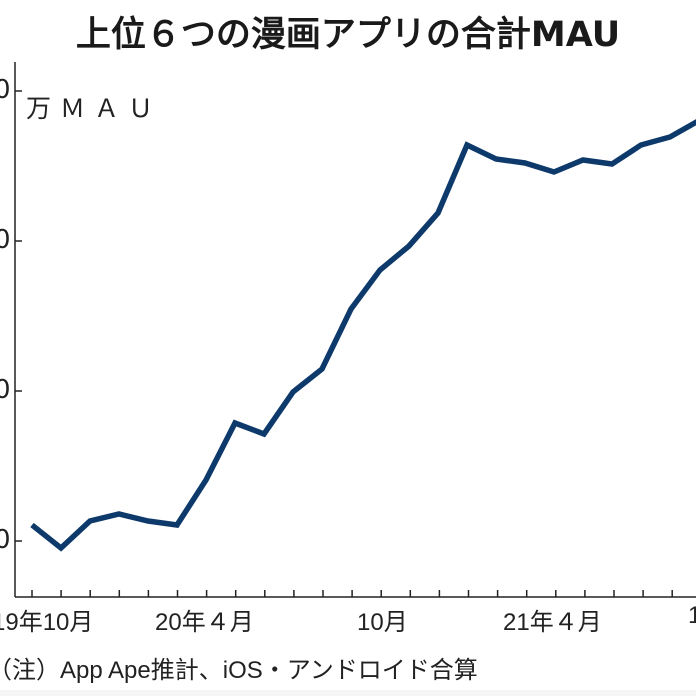 The height and width of the screenshot is (696, 696). I want to click on x-tick-label: 20年４月, so click(204, 622).